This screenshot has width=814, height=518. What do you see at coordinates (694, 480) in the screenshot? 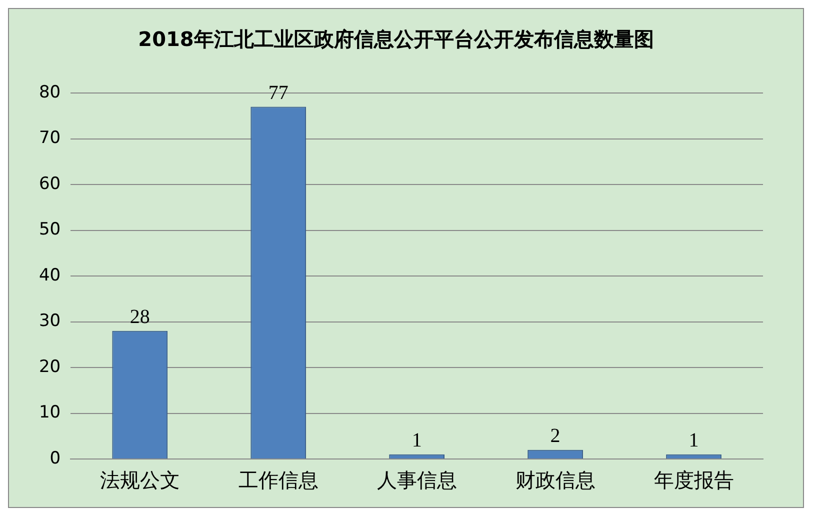
I see `x-tick-label: 年度报告` at bounding box center [694, 480].